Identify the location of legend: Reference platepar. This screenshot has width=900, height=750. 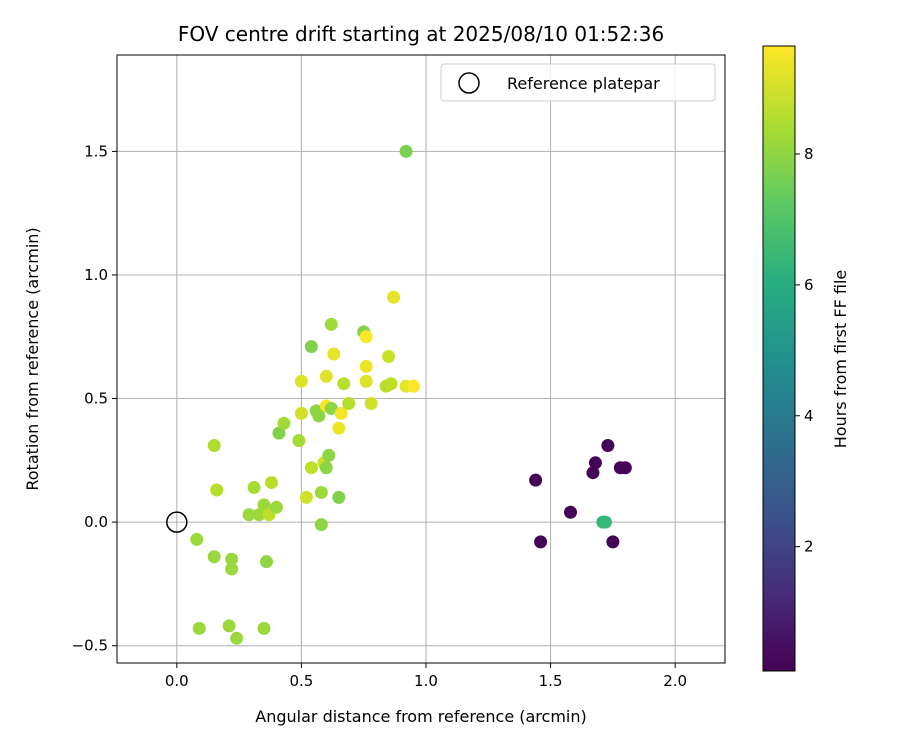
(578, 82).